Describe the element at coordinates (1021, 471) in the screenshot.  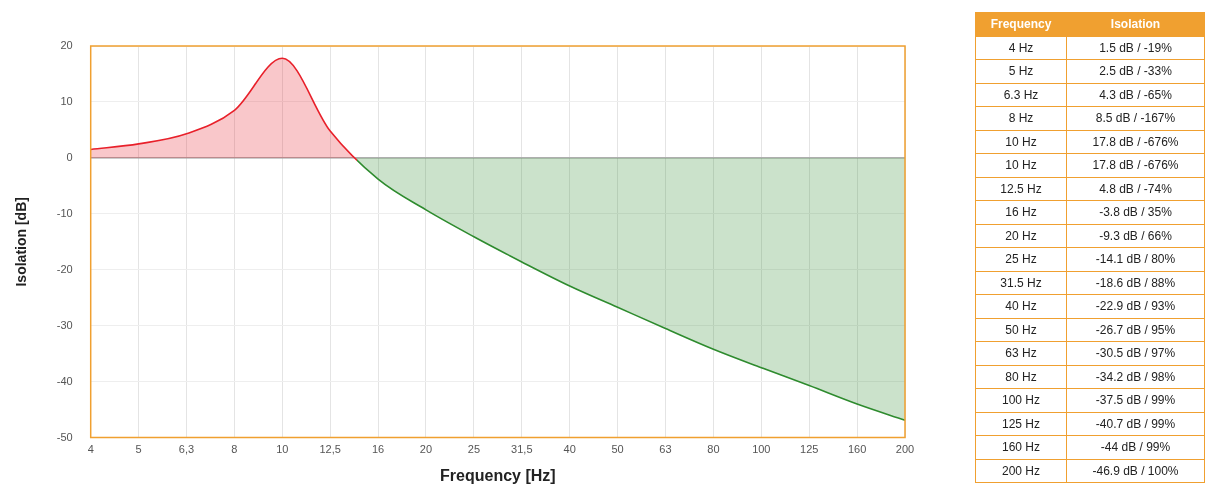
I see `category-label: 200 Hz` at that location.